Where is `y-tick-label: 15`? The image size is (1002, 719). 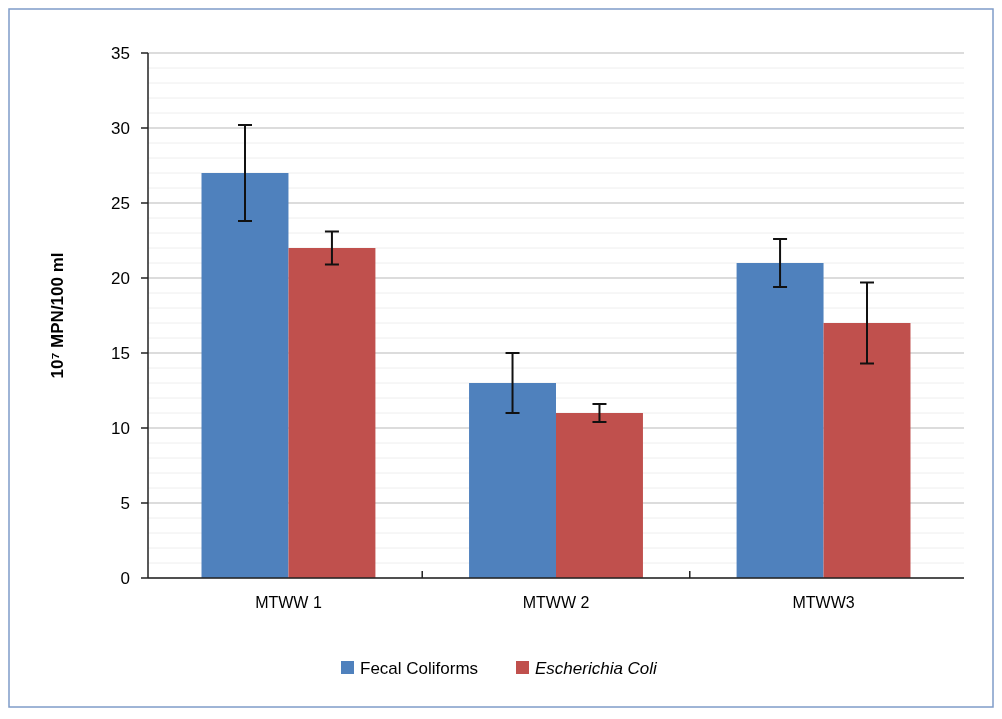
y-tick-label: 15 is located at coordinates (120, 353).